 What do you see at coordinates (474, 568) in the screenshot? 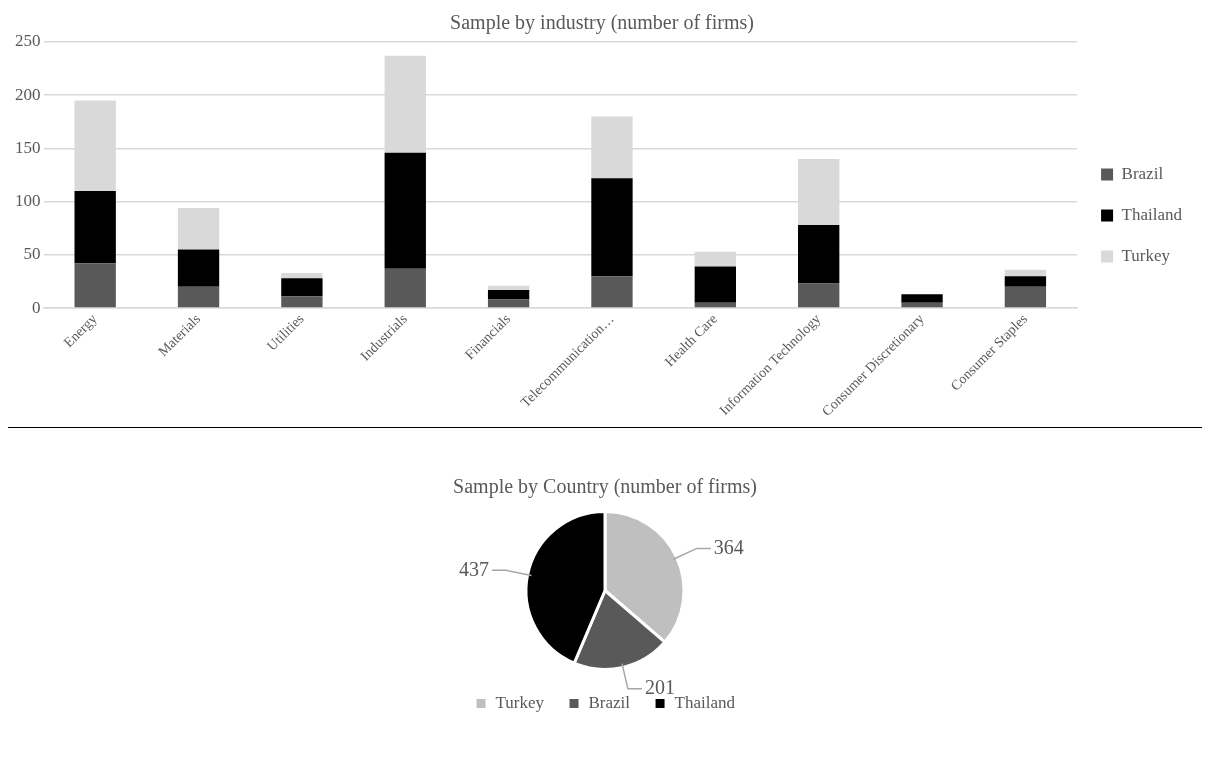
I see `data-label: 437` at bounding box center [474, 568].